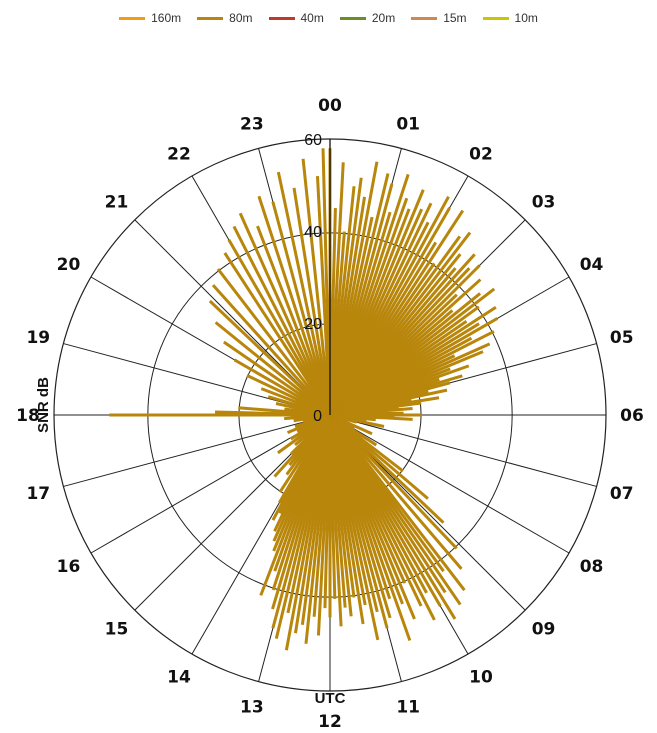 The image size is (657, 733). I want to click on legend-item-40m: 40m, so click(296, 18).